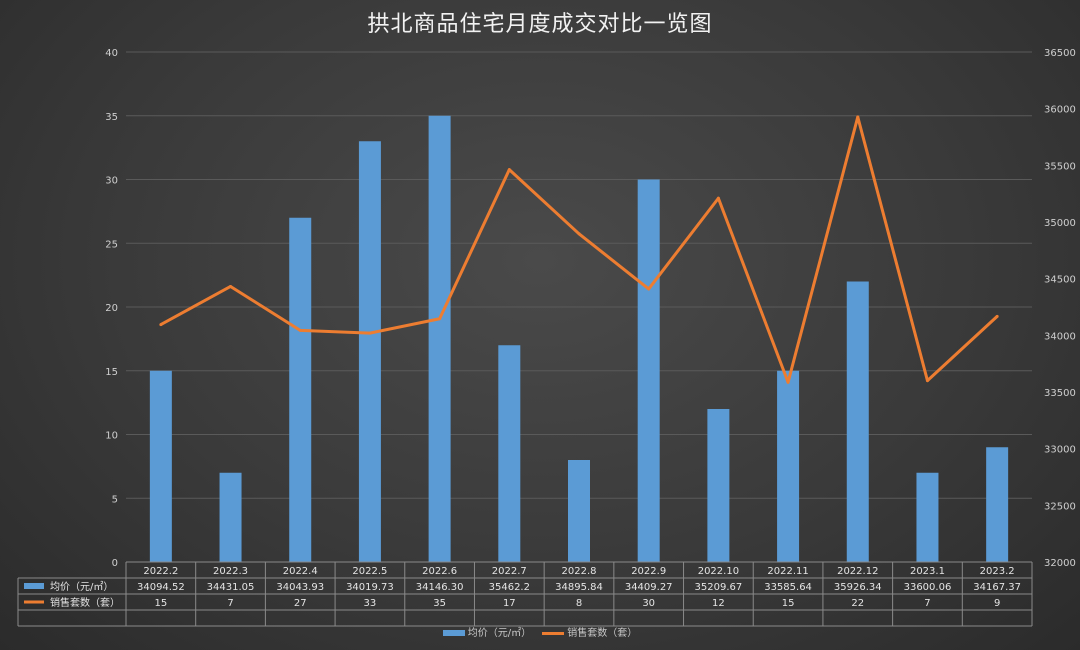 Image resolution: width=1080 pixels, height=650 pixels. I want to click on line-data-label: 8, so click(579, 603).